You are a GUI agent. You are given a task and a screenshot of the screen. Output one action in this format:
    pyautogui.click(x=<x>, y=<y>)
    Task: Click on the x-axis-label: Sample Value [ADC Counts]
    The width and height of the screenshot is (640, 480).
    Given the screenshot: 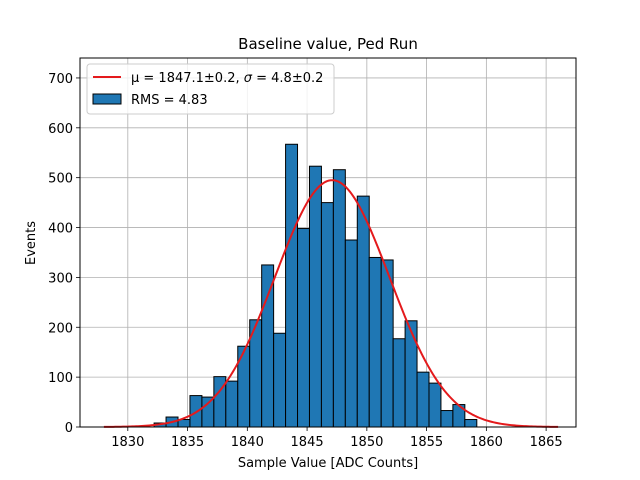 What is the action you would take?
    pyautogui.click(x=328, y=463)
    